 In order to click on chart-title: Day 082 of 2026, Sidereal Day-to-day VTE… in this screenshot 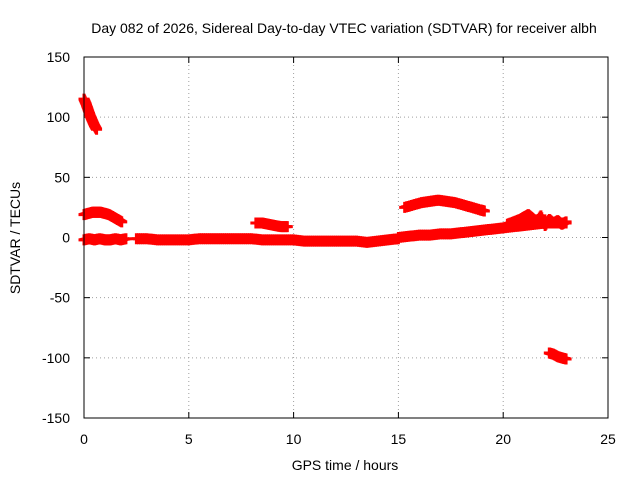, I will do `click(344, 28)`.